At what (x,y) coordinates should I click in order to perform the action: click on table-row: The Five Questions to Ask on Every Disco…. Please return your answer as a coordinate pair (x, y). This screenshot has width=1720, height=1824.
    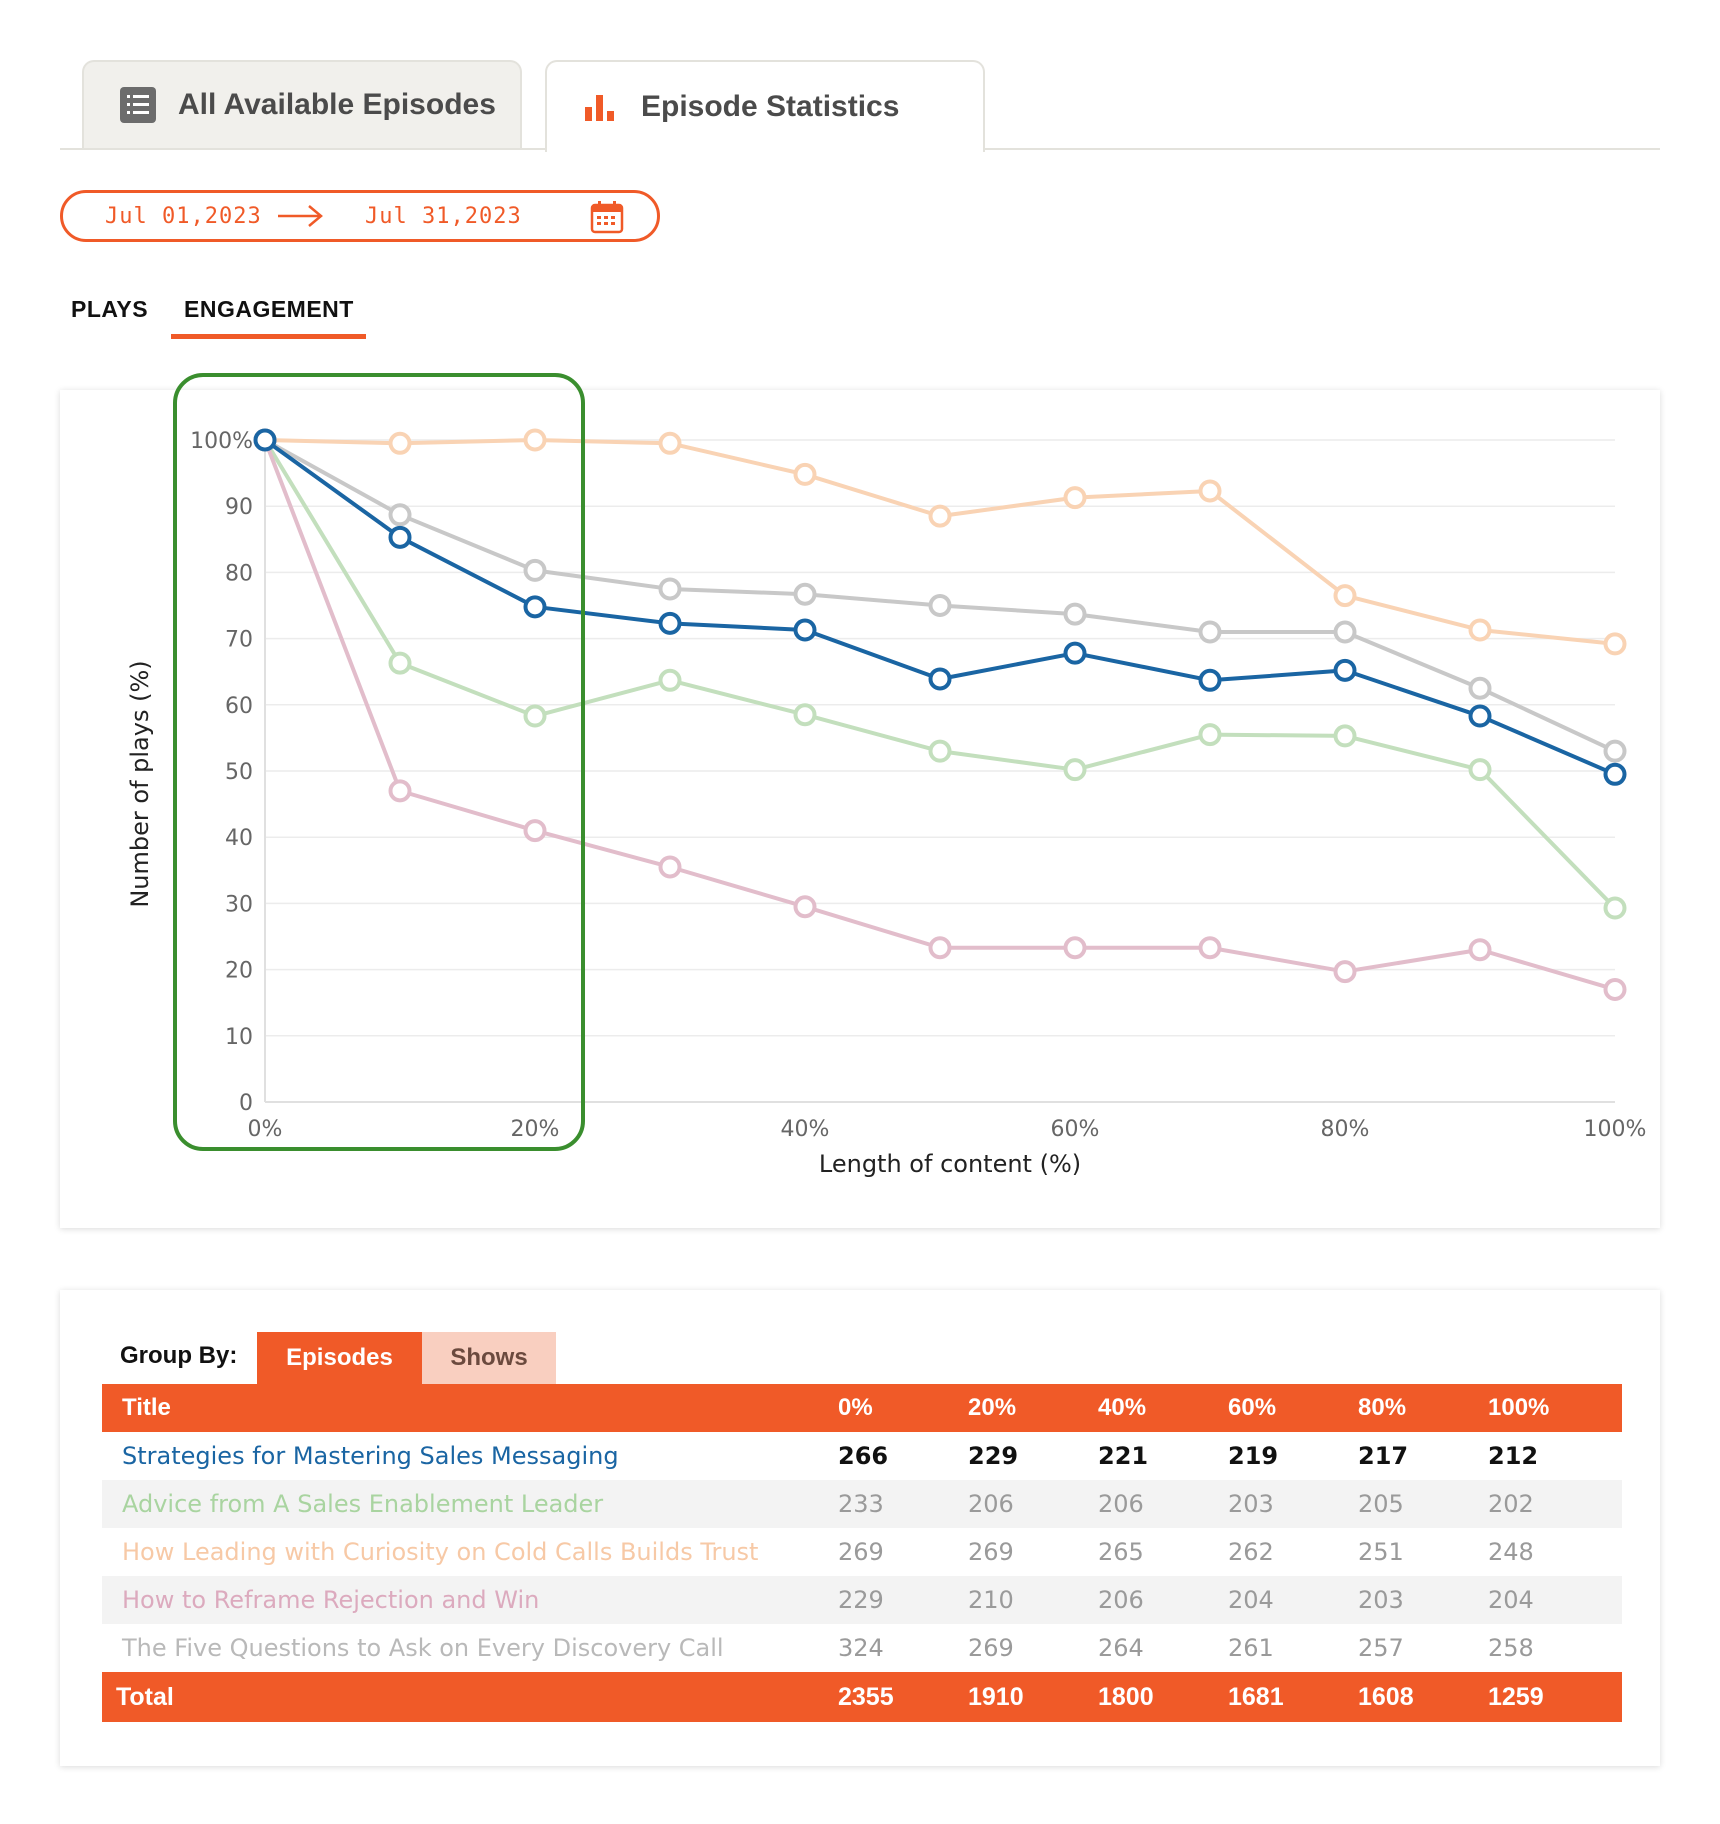
    Looking at the image, I should click on (862, 1648).